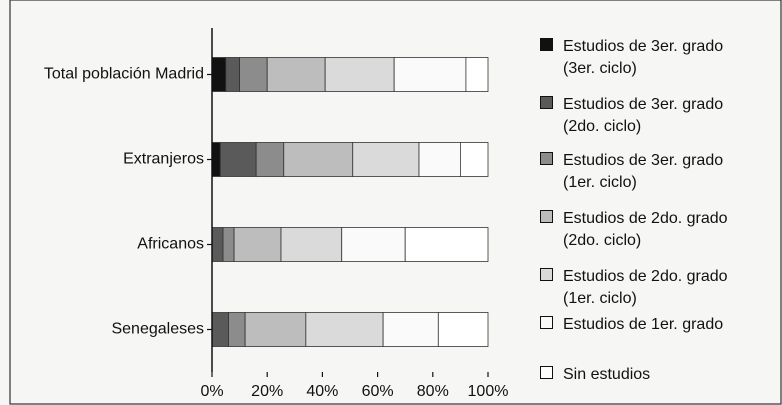  I want to click on legend-entry: Estudios de 3er. grado (3er. ciclo), so click(647, 58).